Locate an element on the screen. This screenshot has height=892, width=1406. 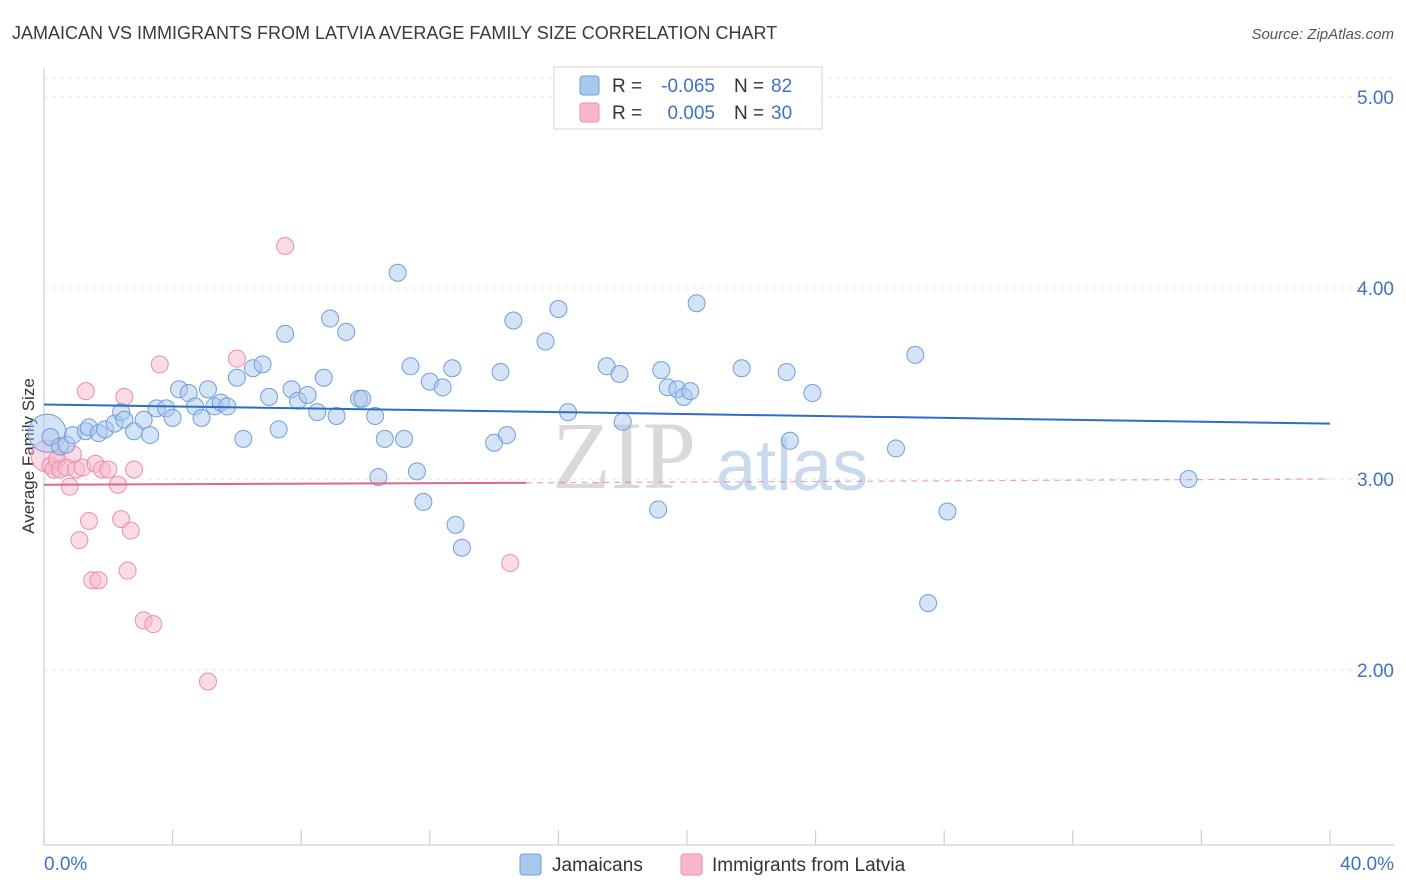
bottom-legend-jamaicans: Jamaicans is located at coordinates (597, 865).